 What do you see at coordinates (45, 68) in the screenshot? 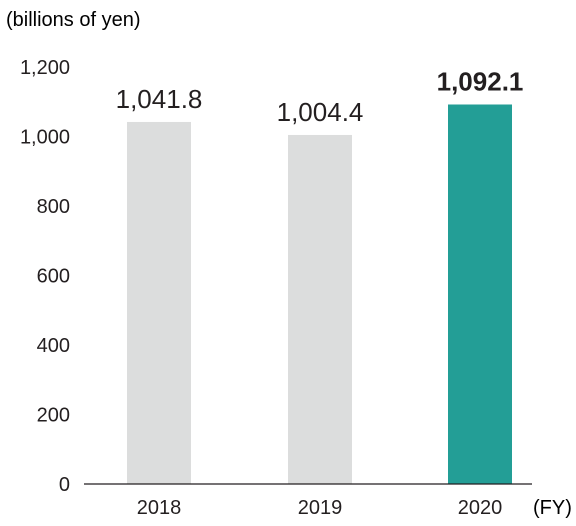
I see `y-tick-label: 1,200` at bounding box center [45, 68].